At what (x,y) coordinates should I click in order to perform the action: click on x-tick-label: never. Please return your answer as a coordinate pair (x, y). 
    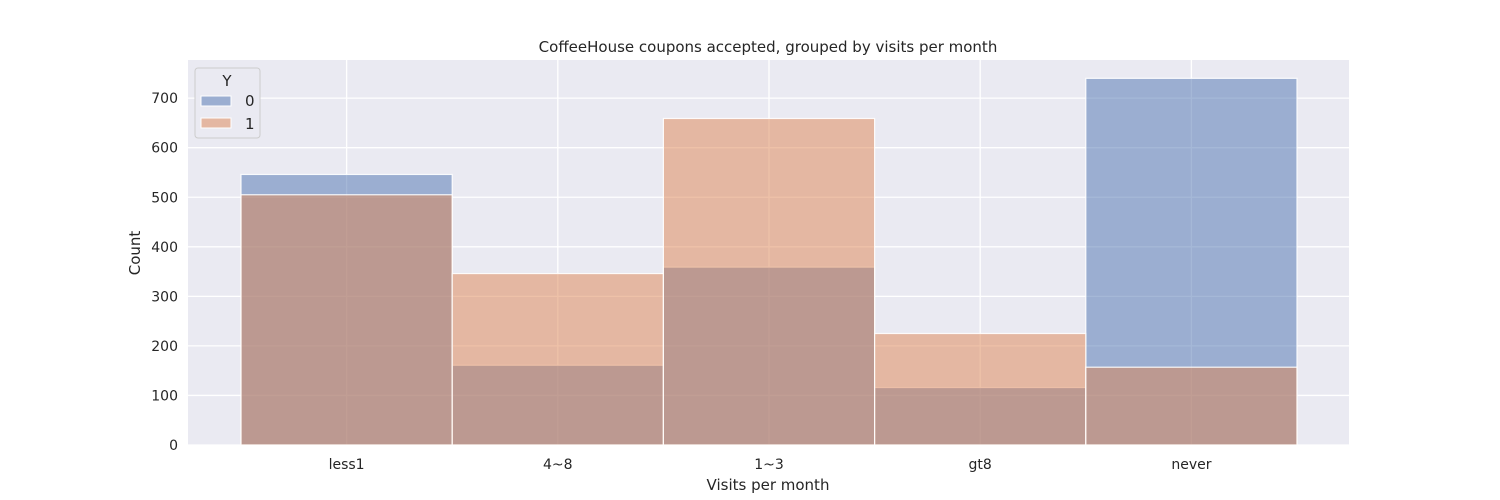
    Looking at the image, I should click on (1191, 465).